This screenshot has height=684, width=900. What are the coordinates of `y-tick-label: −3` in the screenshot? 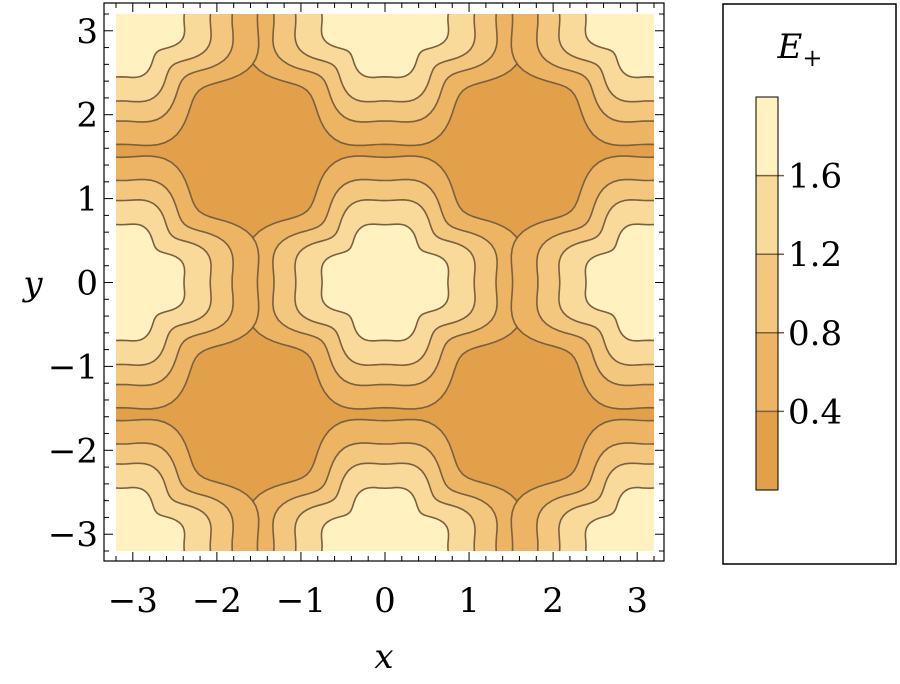 It's located at (73, 535).